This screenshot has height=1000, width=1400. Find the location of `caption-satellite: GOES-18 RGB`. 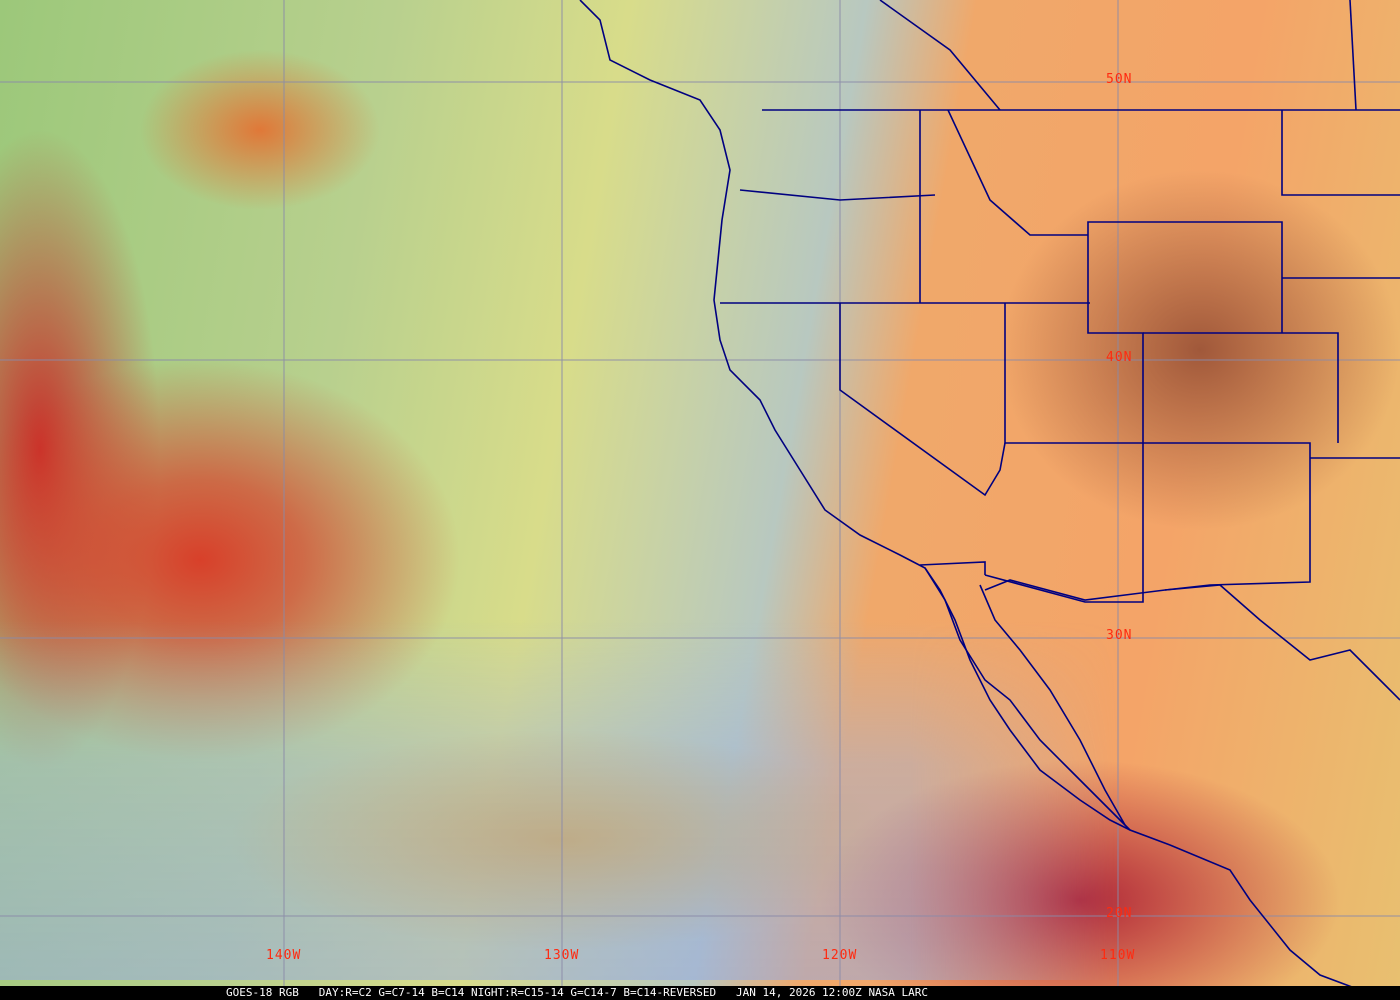

caption-satellite: GOES-18 RGB is located at coordinates (262, 992).